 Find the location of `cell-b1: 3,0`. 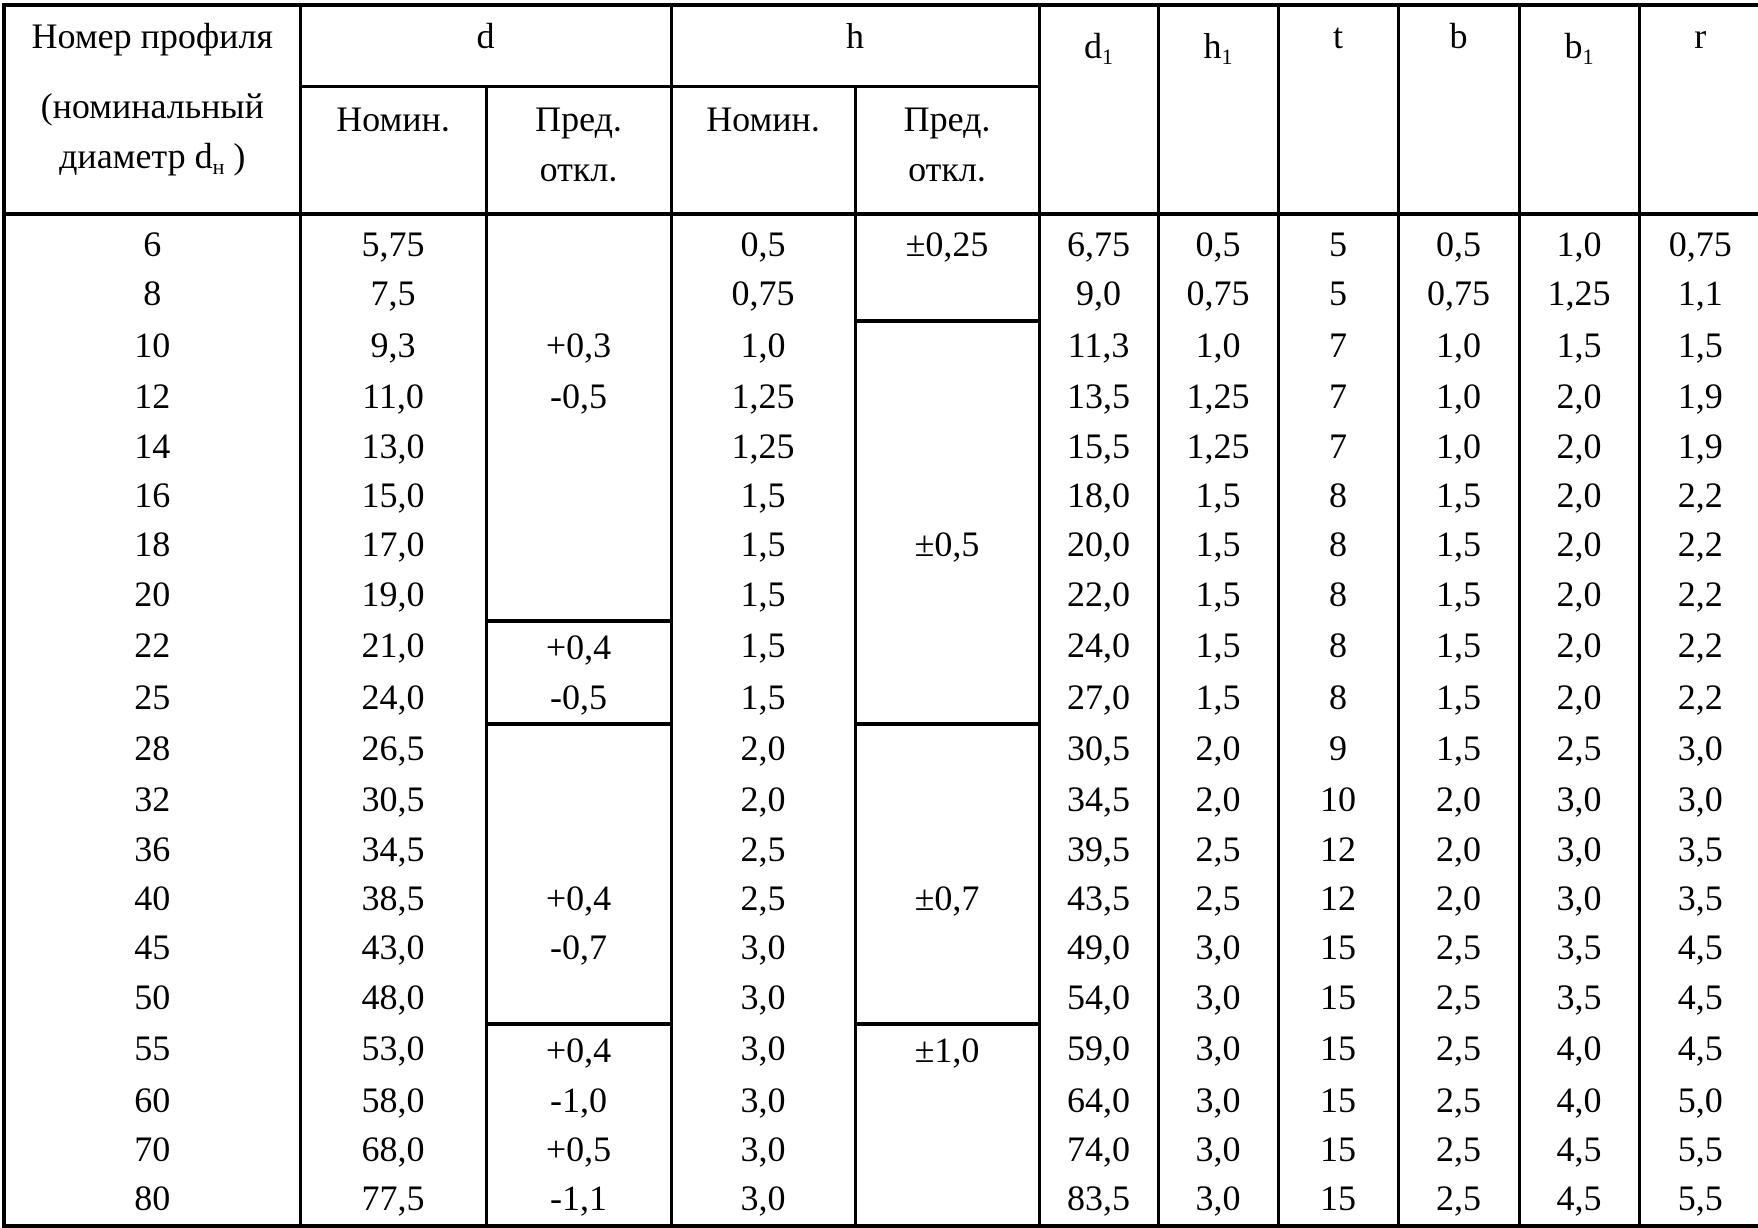

cell-b1: 3,0 is located at coordinates (1579, 800).